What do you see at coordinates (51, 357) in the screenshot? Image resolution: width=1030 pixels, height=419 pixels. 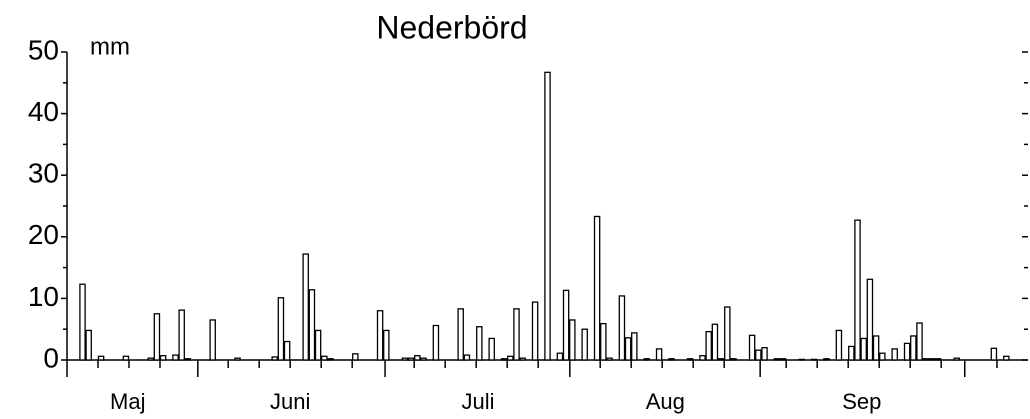 I see `y-tick-label: 0` at bounding box center [51, 357].